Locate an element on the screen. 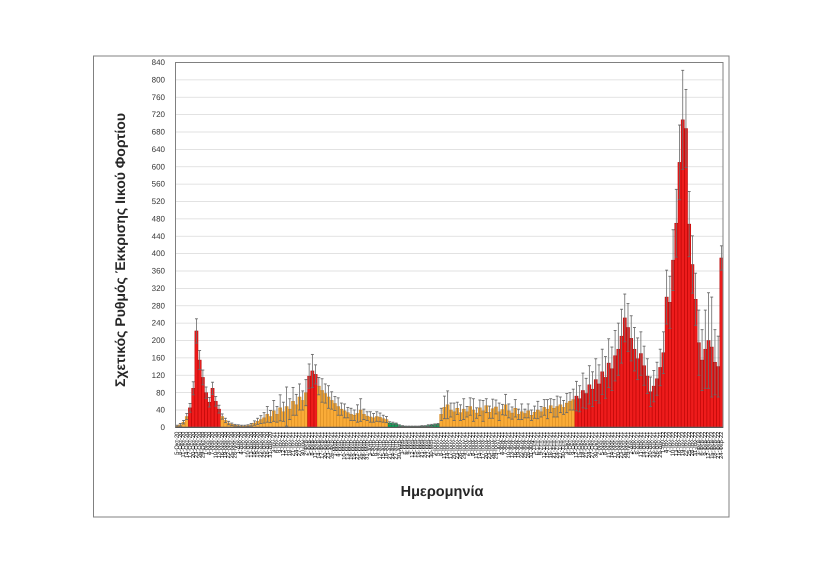 The image size is (825, 588). svg-text: 29-Οκτ-20 is located at coordinates (202, 445).